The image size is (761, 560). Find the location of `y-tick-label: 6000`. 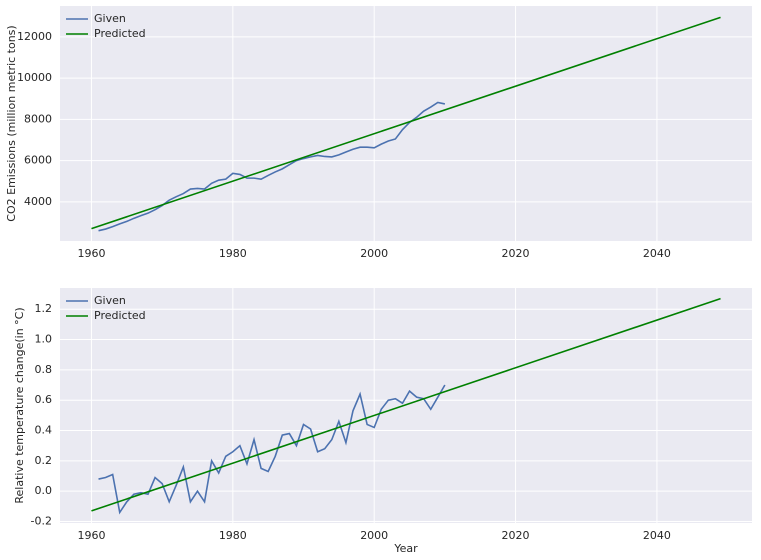

y-tick-label: 6000 is located at coordinates (38, 160).